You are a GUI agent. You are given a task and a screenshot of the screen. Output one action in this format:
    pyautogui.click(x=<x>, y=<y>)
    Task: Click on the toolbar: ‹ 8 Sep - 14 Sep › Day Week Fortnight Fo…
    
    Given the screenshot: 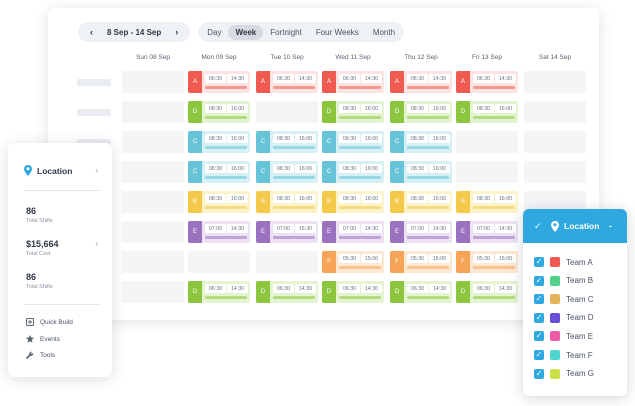 What is the action you would take?
    pyautogui.click(x=241, y=32)
    